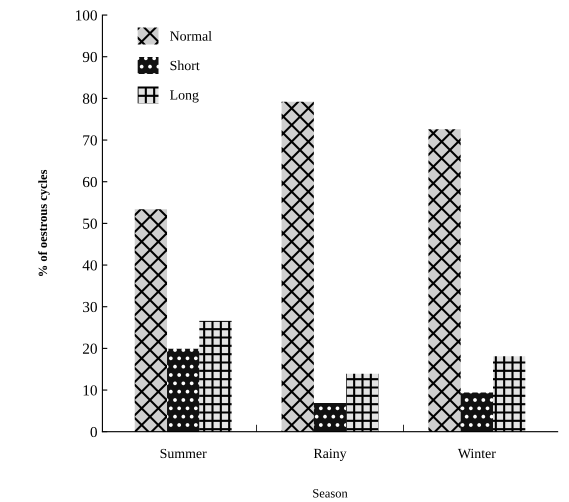  What do you see at coordinates (90, 223) in the screenshot?
I see `y-tick-label: 50` at bounding box center [90, 223].